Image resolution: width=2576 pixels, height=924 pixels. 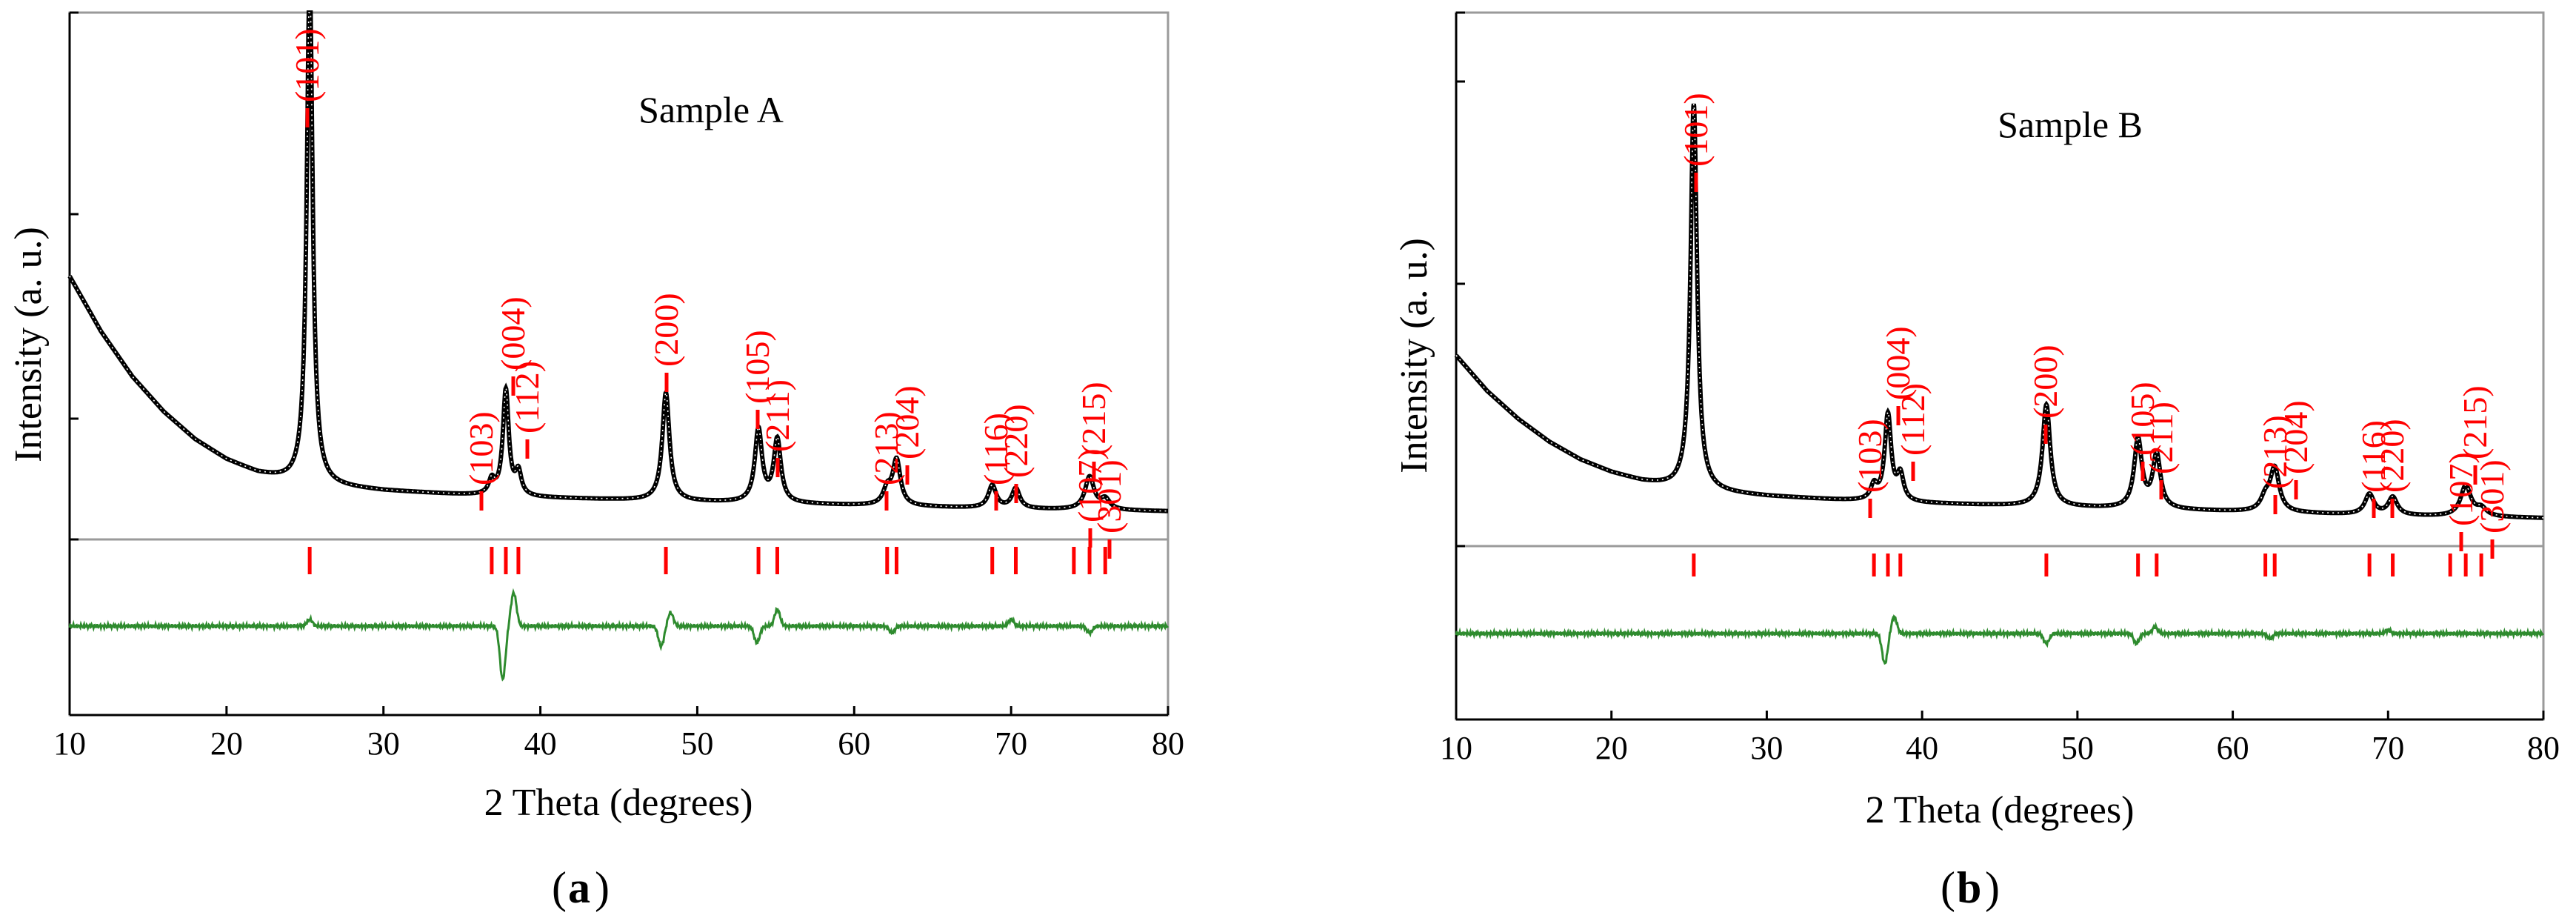 What do you see at coordinates (2070, 125) in the screenshot?
I see `chart-title: Sample B` at bounding box center [2070, 125].